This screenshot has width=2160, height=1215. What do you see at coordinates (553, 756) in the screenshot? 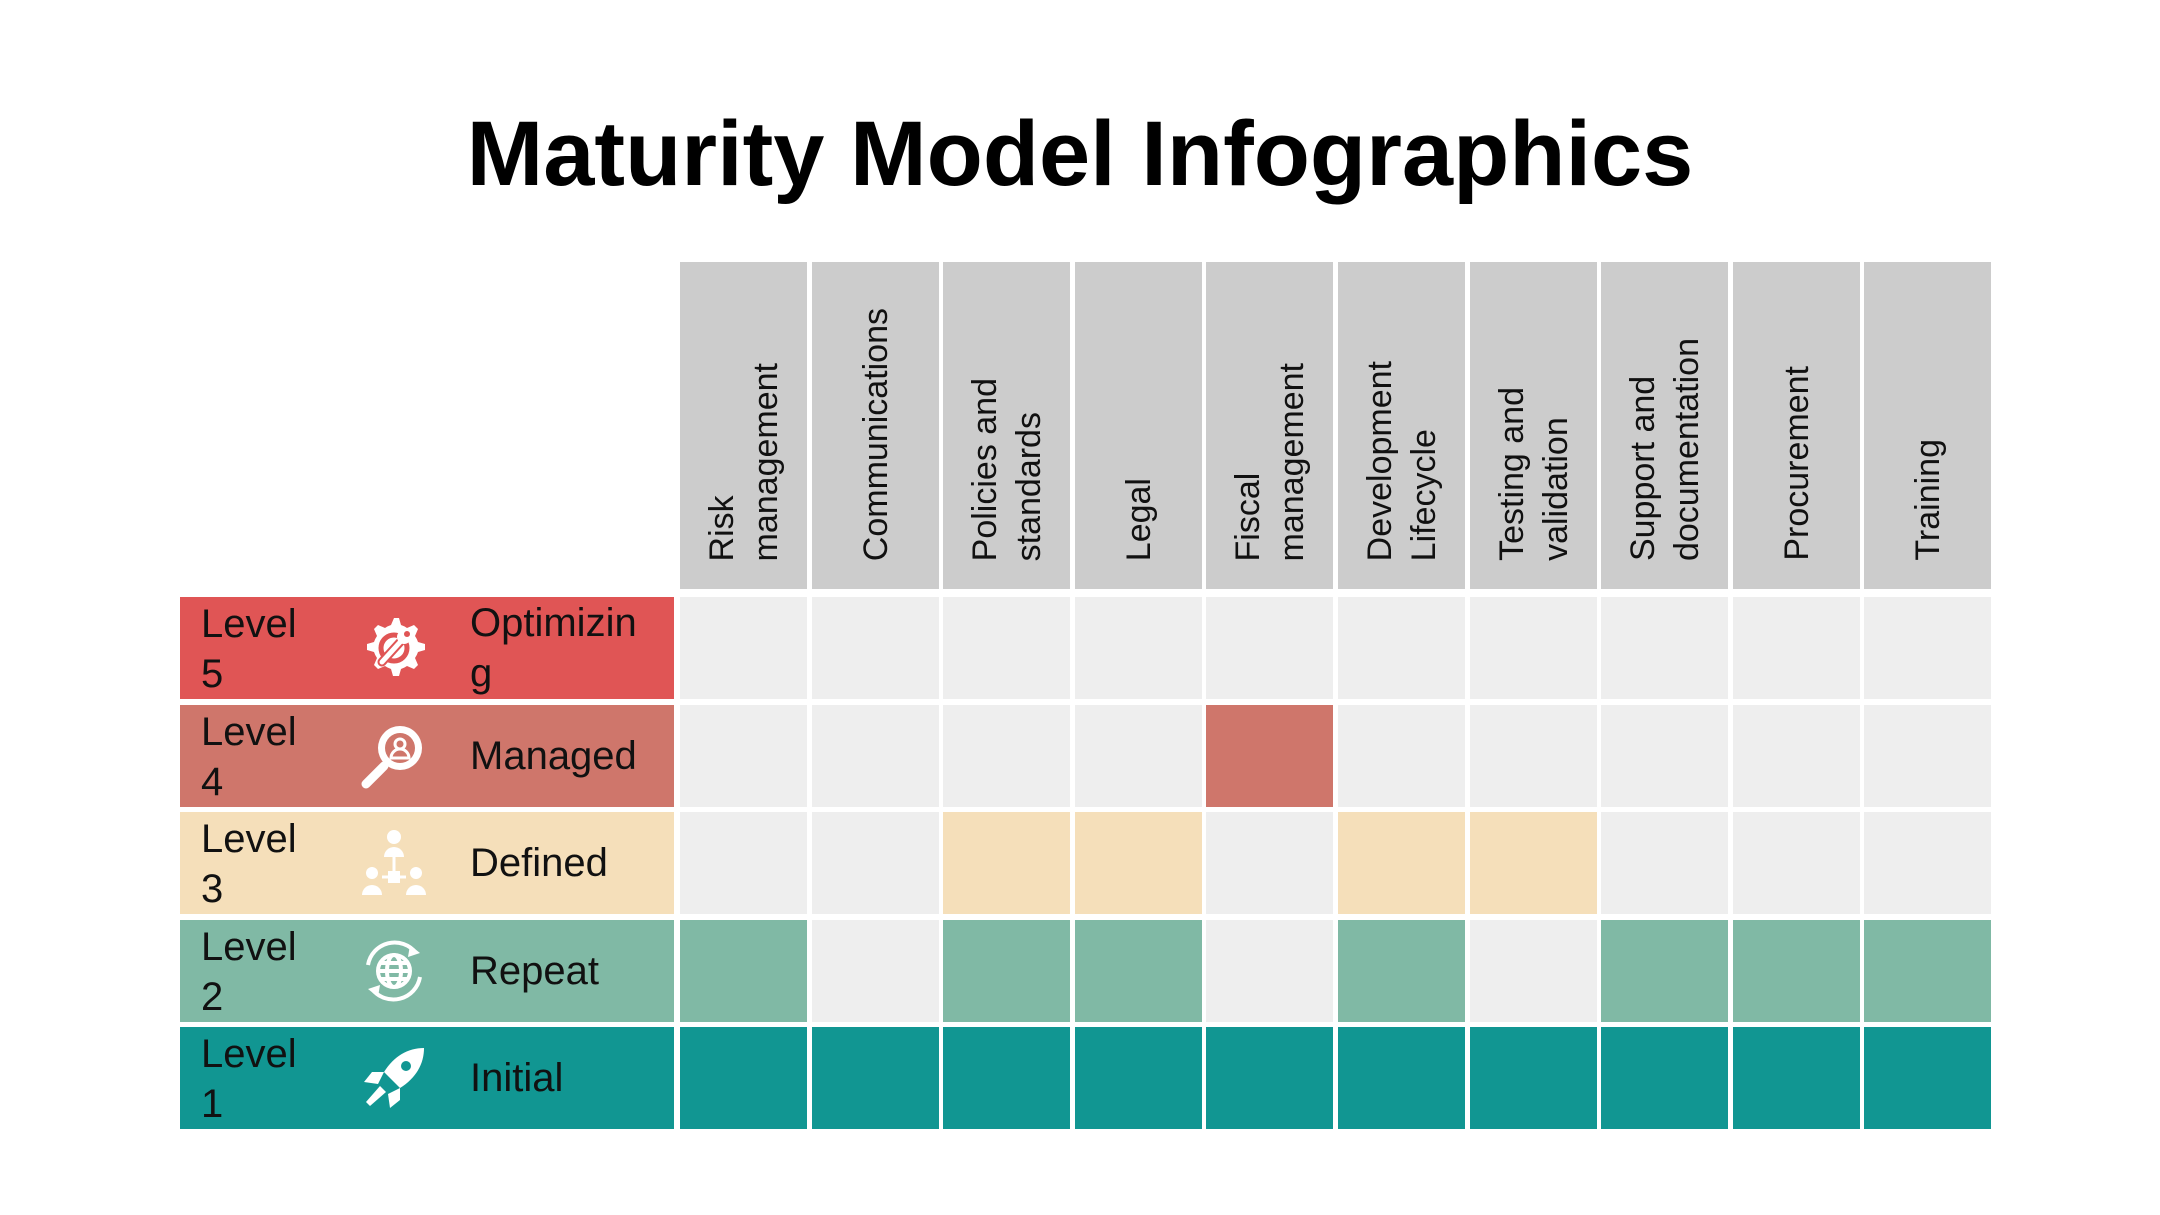
I see `level-name: Managed` at bounding box center [553, 756].